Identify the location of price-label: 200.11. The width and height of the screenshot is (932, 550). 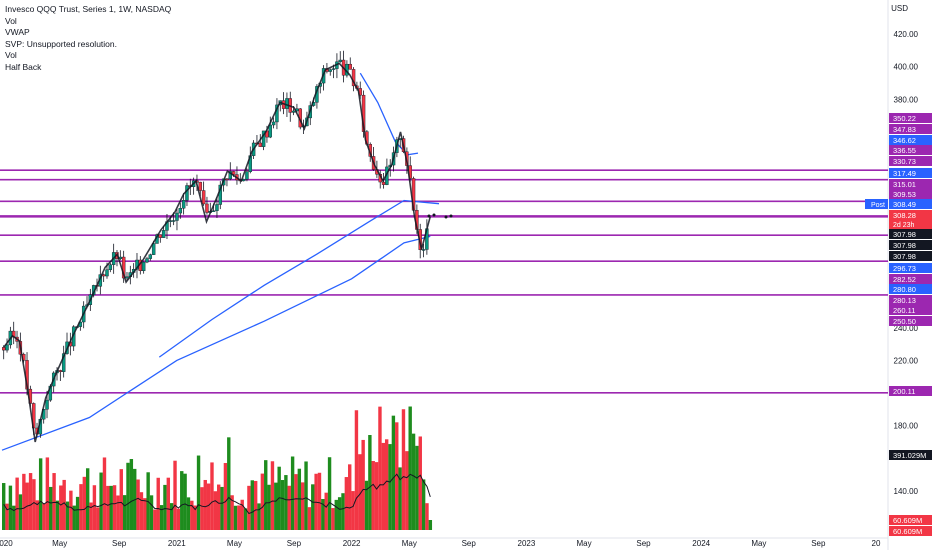
(910, 391).